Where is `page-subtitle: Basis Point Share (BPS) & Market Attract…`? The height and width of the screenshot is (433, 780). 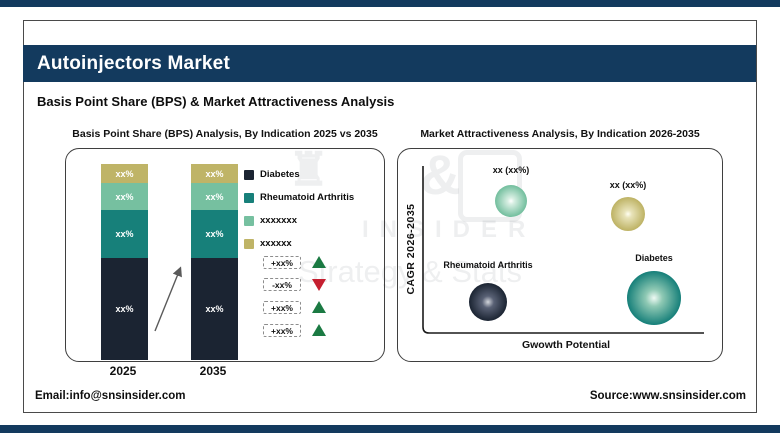 page-subtitle: Basis Point Share (BPS) & Market Attract… is located at coordinates (216, 101).